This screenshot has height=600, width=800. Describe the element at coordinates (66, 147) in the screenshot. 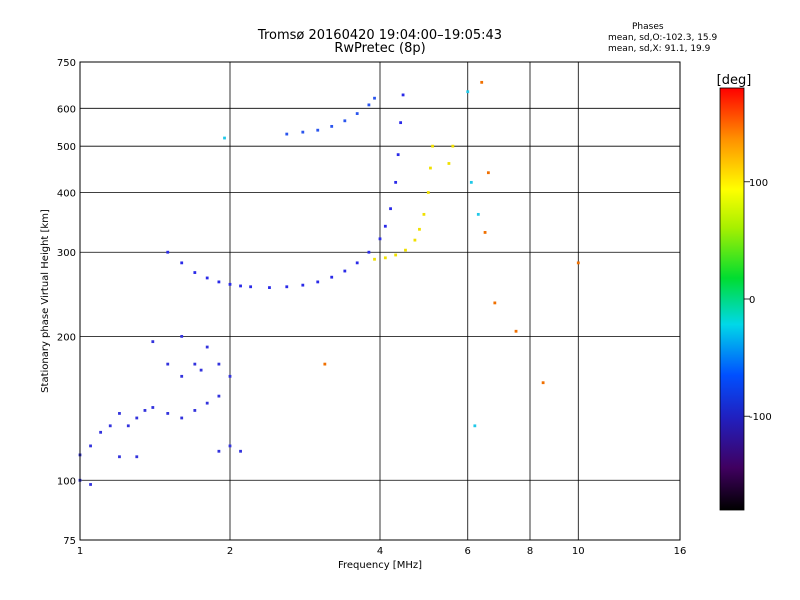

I see `y-tick-label: 500` at that location.